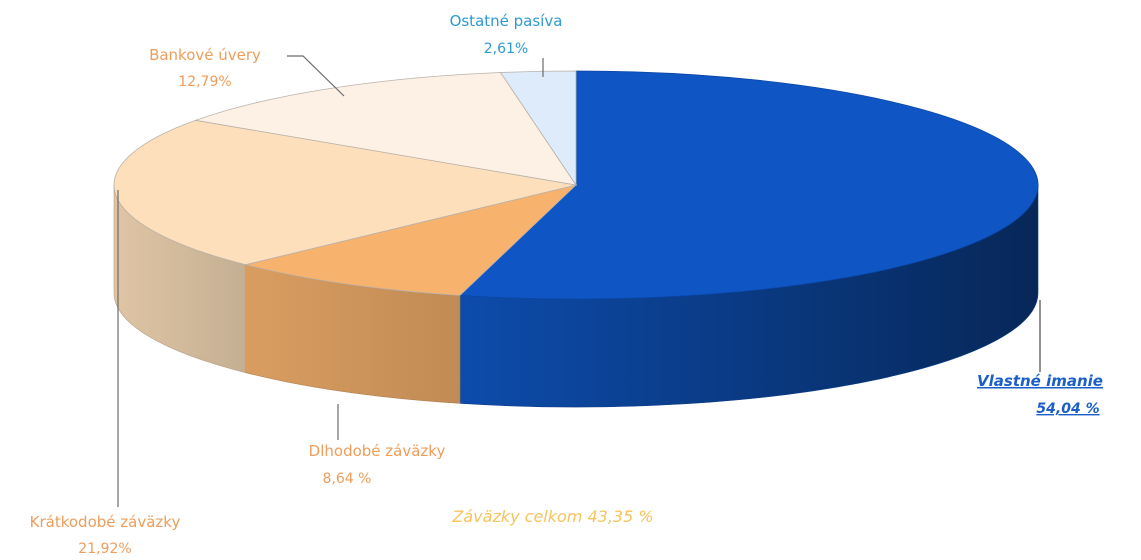  Describe the element at coordinates (377, 451) in the screenshot. I see `slice-label-dlhodobe-zavazky: Dlhodobé záväzky` at that location.